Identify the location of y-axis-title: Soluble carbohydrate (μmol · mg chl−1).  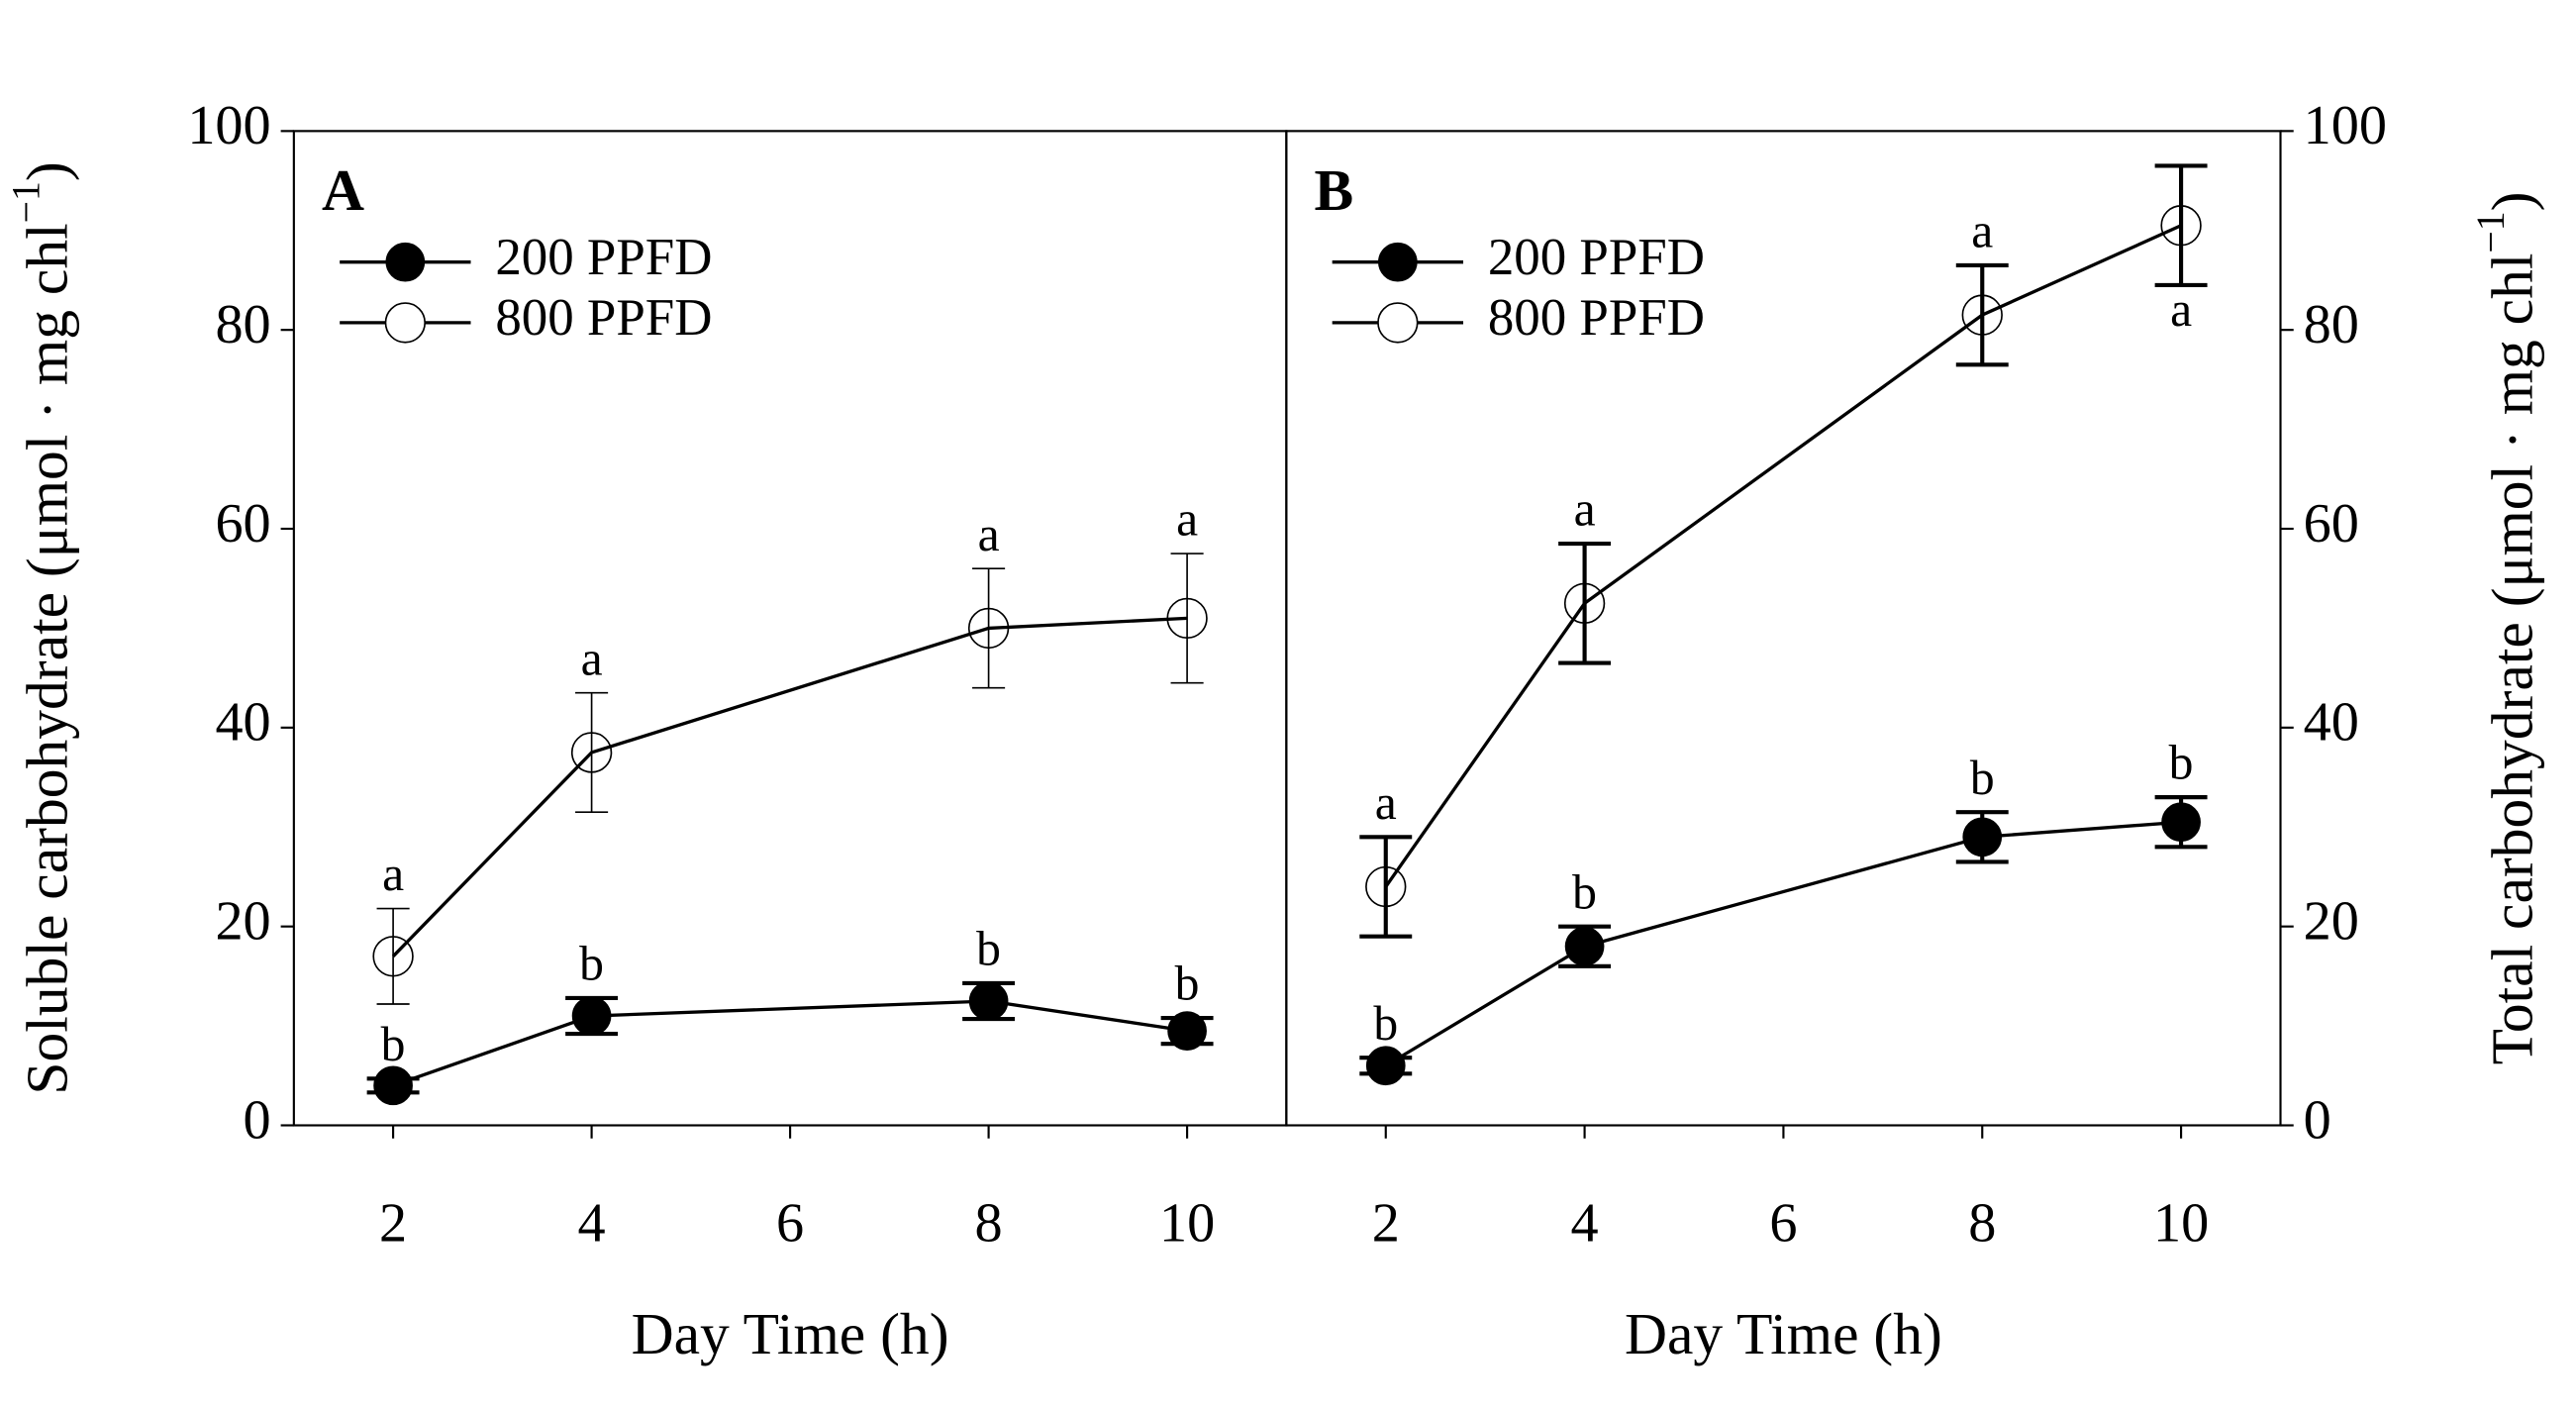
(42, 627).